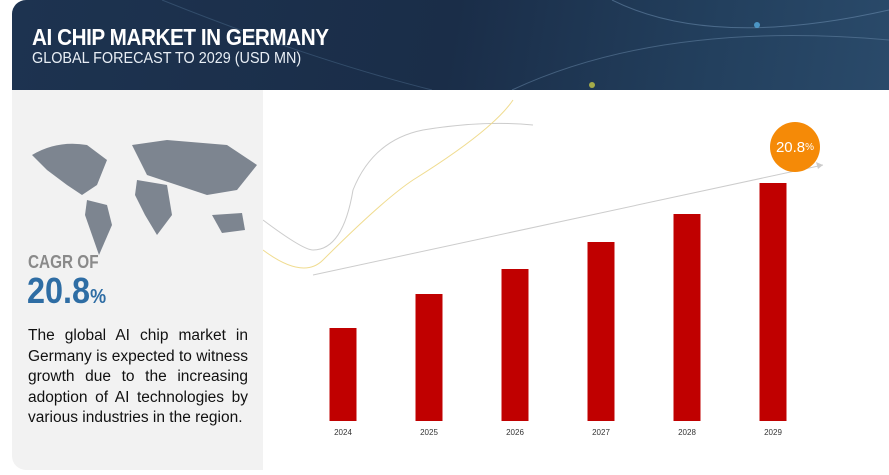  I want to click on x-tick-label: 2027, so click(601, 432).